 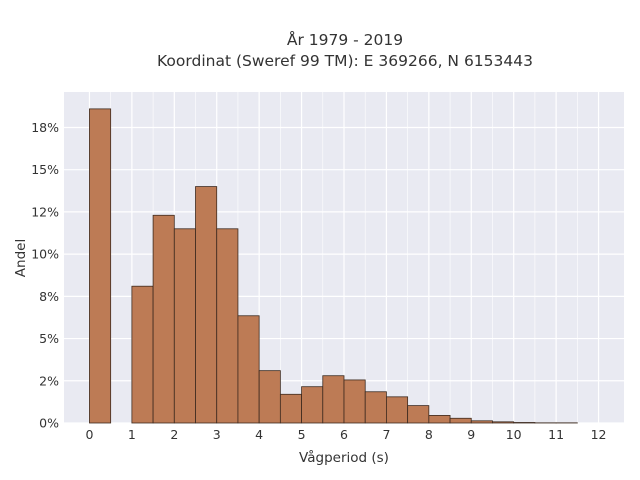 I want to click on x-tick-labels: 0 1 2 3 4 5 6 7 8 9 10 11 12, so click(x=345, y=434).